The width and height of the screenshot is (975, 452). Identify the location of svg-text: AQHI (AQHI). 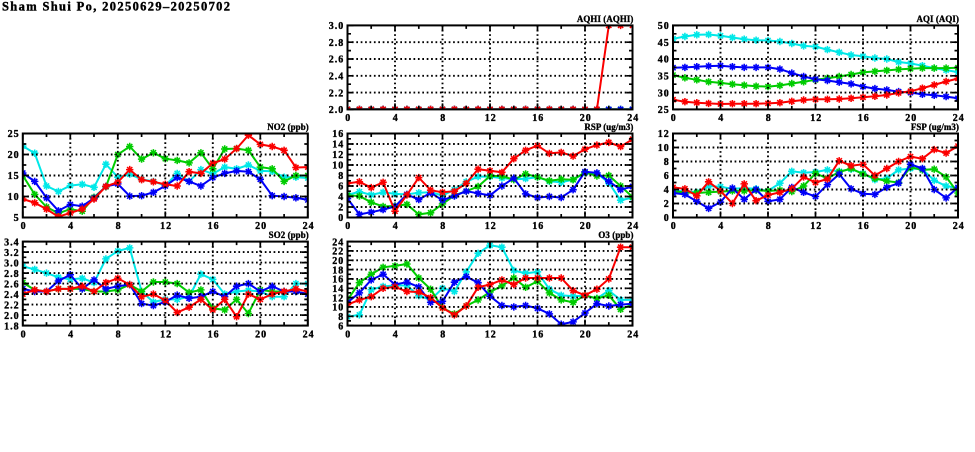
(605, 19).